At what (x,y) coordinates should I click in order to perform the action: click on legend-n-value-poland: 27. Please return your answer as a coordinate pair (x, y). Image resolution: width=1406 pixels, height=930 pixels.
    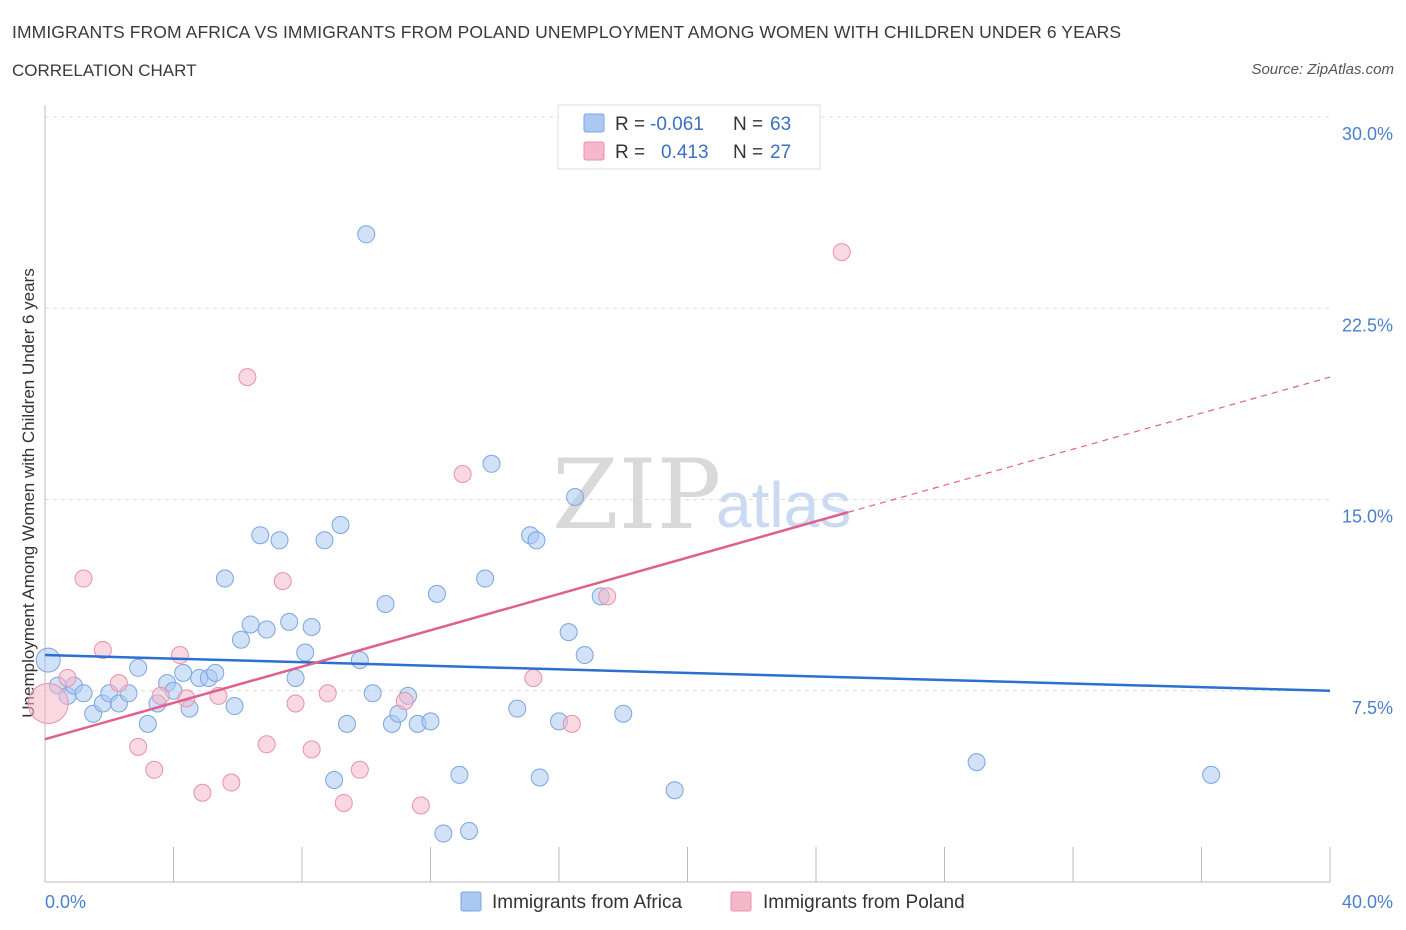
    Looking at the image, I should click on (780, 152).